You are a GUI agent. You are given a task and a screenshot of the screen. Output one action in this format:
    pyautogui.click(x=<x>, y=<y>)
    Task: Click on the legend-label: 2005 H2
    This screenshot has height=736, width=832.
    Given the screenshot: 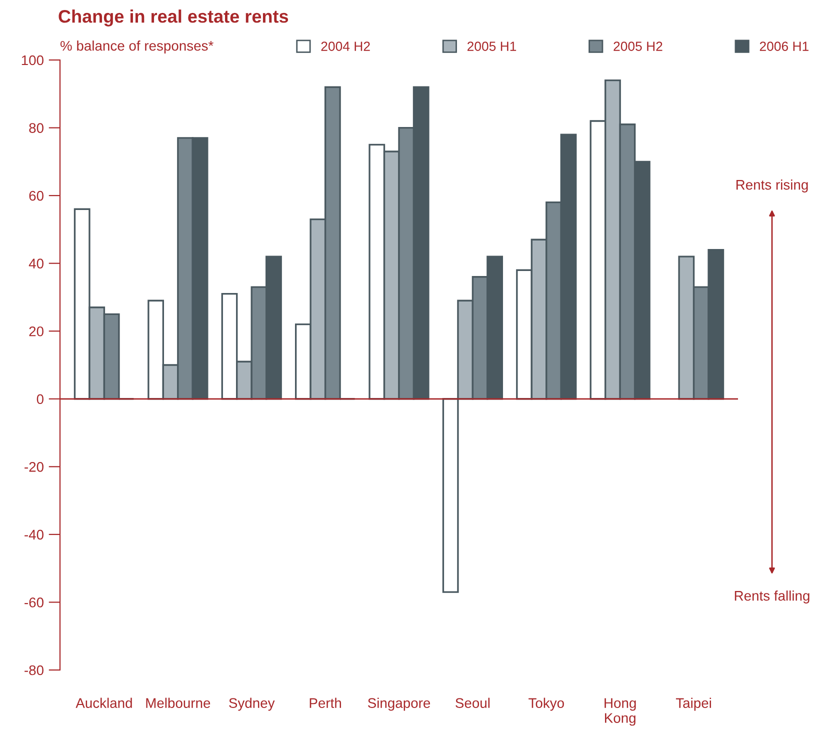 What is the action you would take?
    pyautogui.click(x=638, y=46)
    